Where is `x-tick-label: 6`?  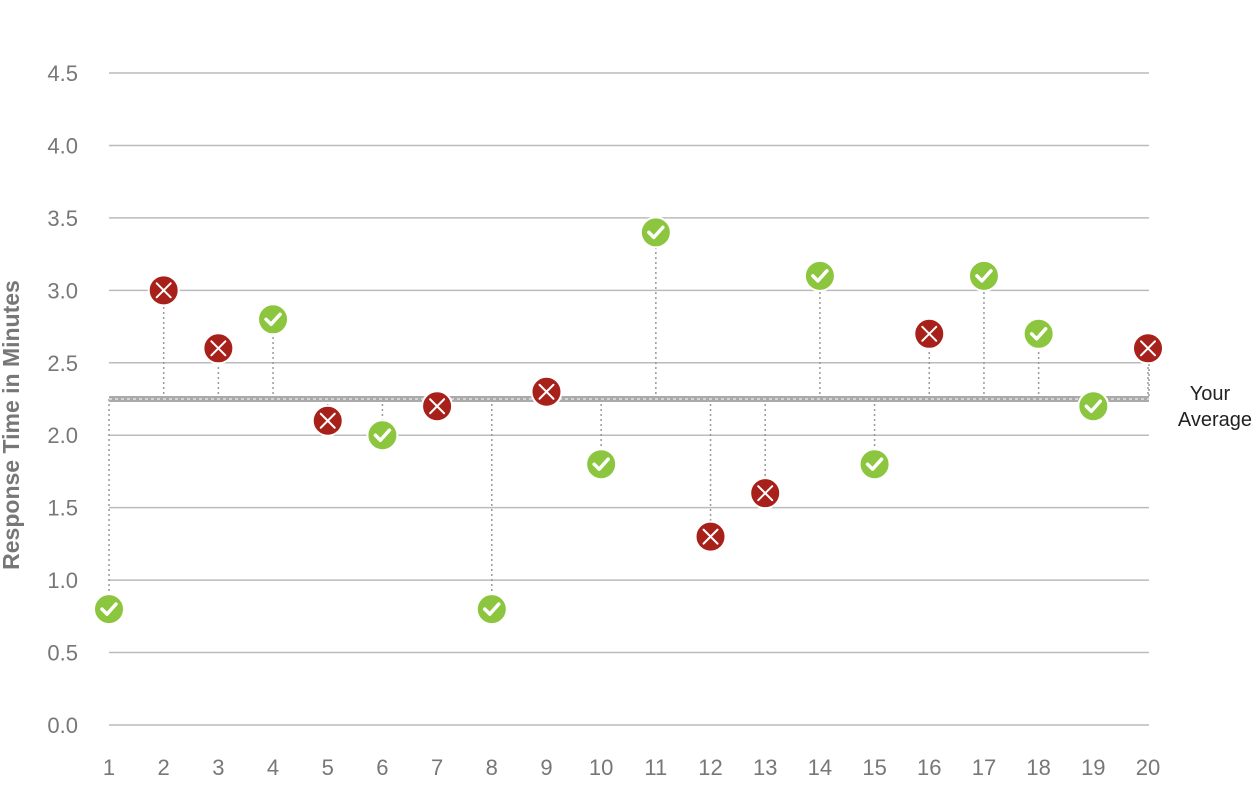 x-tick-label: 6 is located at coordinates (382, 767).